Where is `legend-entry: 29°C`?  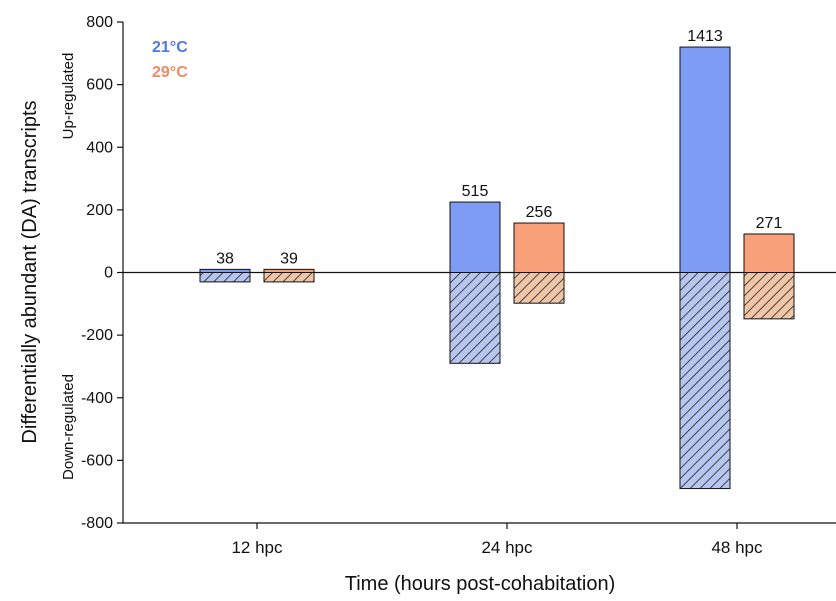
legend-entry: 29°C is located at coordinates (170, 72).